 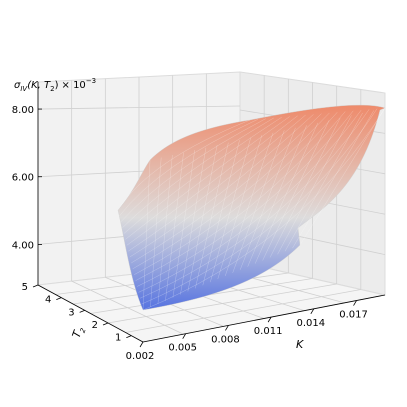 What do you see at coordinates (23, 245) in the screenshot?
I see `z-tick-label: 4.00` at bounding box center [23, 245].